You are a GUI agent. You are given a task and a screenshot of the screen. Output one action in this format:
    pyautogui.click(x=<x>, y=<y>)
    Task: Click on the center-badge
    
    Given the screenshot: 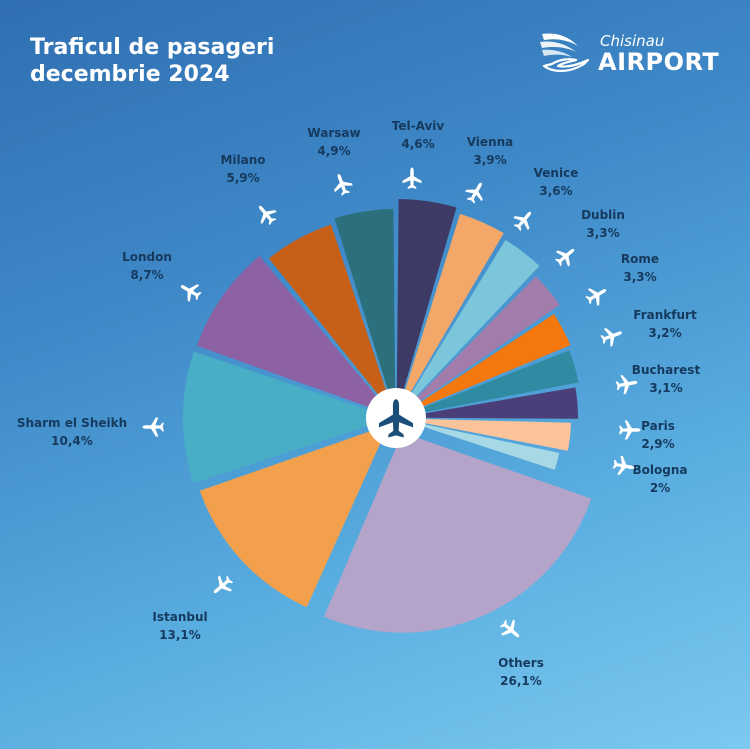 What is the action you would take?
    pyautogui.click(x=396, y=418)
    